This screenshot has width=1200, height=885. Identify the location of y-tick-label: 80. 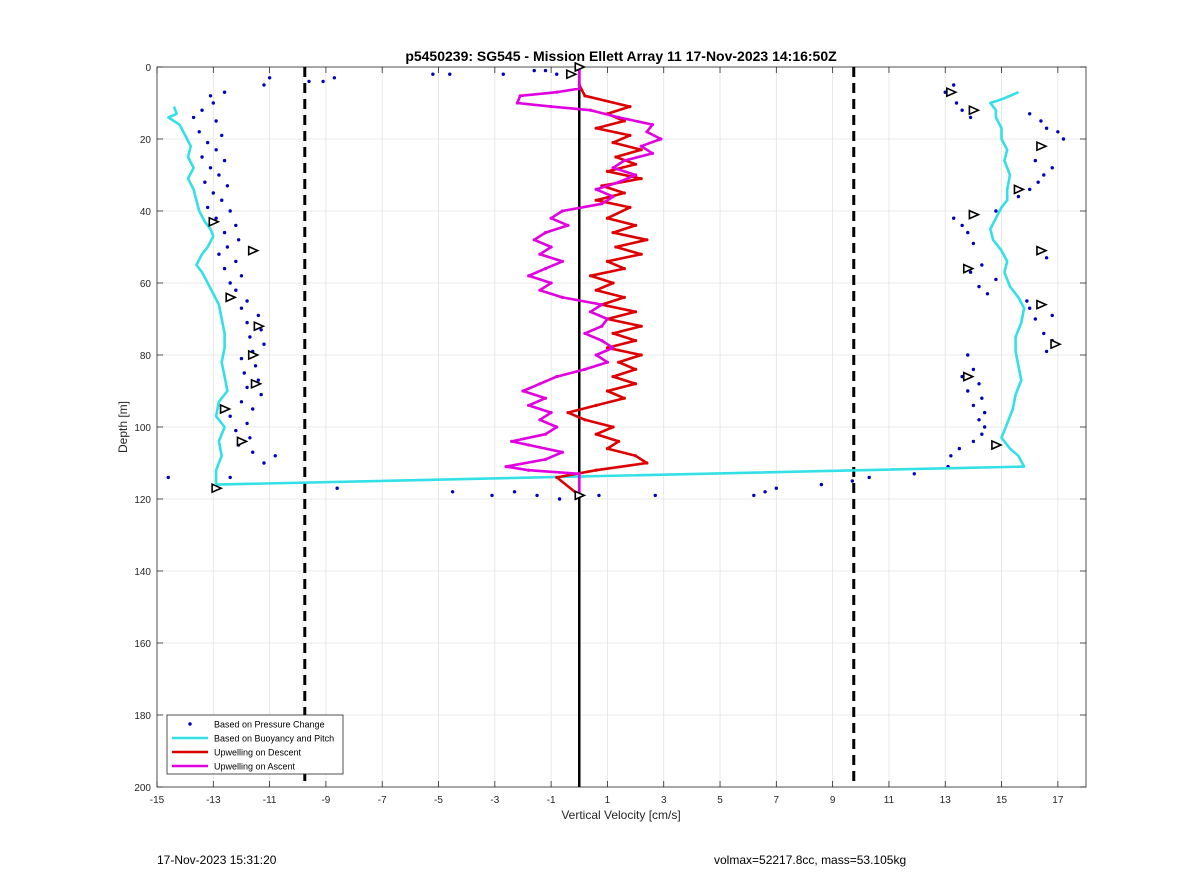
(146, 356).